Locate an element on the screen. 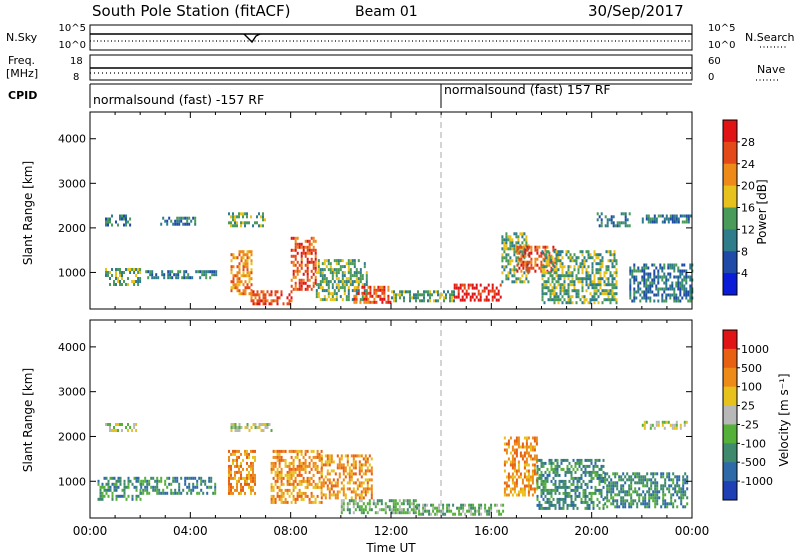  x-tick-label: 08:00 is located at coordinates (290, 531).